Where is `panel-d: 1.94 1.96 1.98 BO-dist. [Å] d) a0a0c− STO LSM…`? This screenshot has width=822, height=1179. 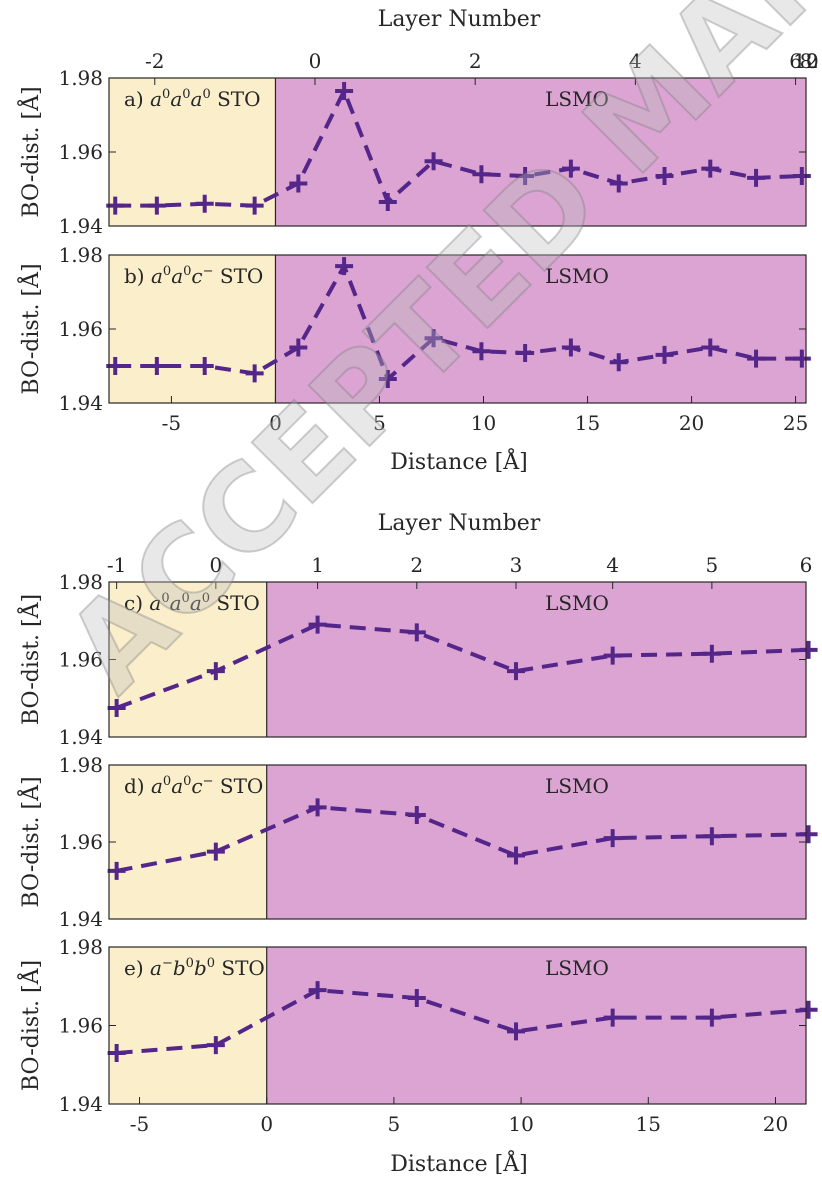 panel-d: 1.94 1.96 1.98 BO-dist. [Å] d) a0a0c− STO LSM… is located at coordinates (417, 842).